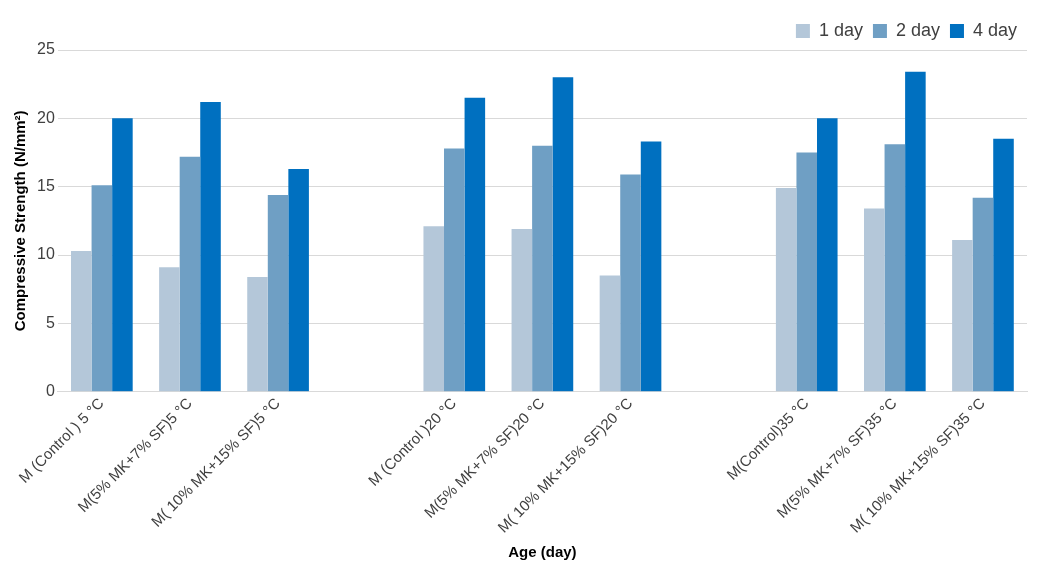  Describe the element at coordinates (46, 117) in the screenshot. I see `y-tick-label: 20` at that location.